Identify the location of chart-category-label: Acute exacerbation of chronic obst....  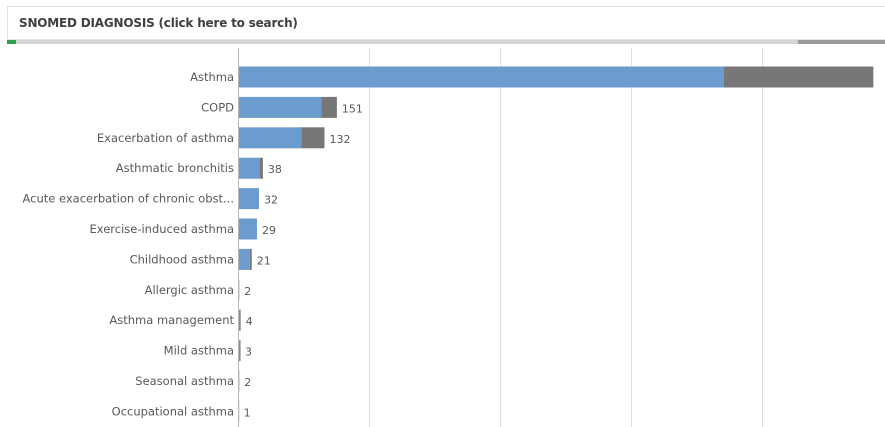
(128, 199).